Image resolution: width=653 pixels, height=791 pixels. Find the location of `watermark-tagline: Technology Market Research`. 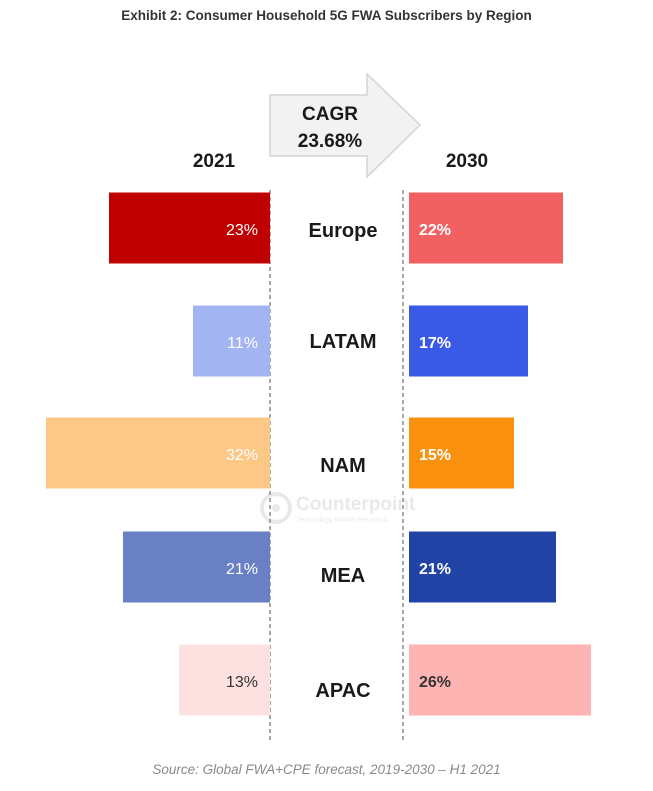

watermark-tagline: Technology Market Research is located at coordinates (342, 520).